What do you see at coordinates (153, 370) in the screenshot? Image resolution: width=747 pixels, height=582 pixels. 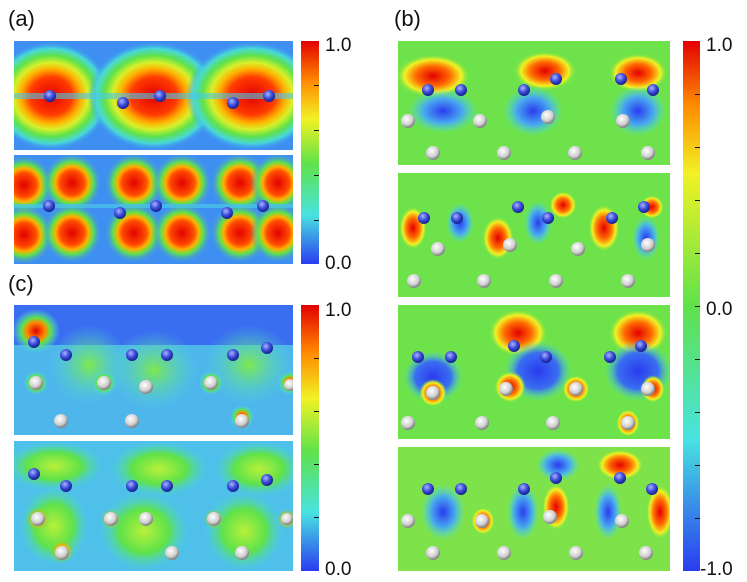 I see `panel-c-top-map` at bounding box center [153, 370].